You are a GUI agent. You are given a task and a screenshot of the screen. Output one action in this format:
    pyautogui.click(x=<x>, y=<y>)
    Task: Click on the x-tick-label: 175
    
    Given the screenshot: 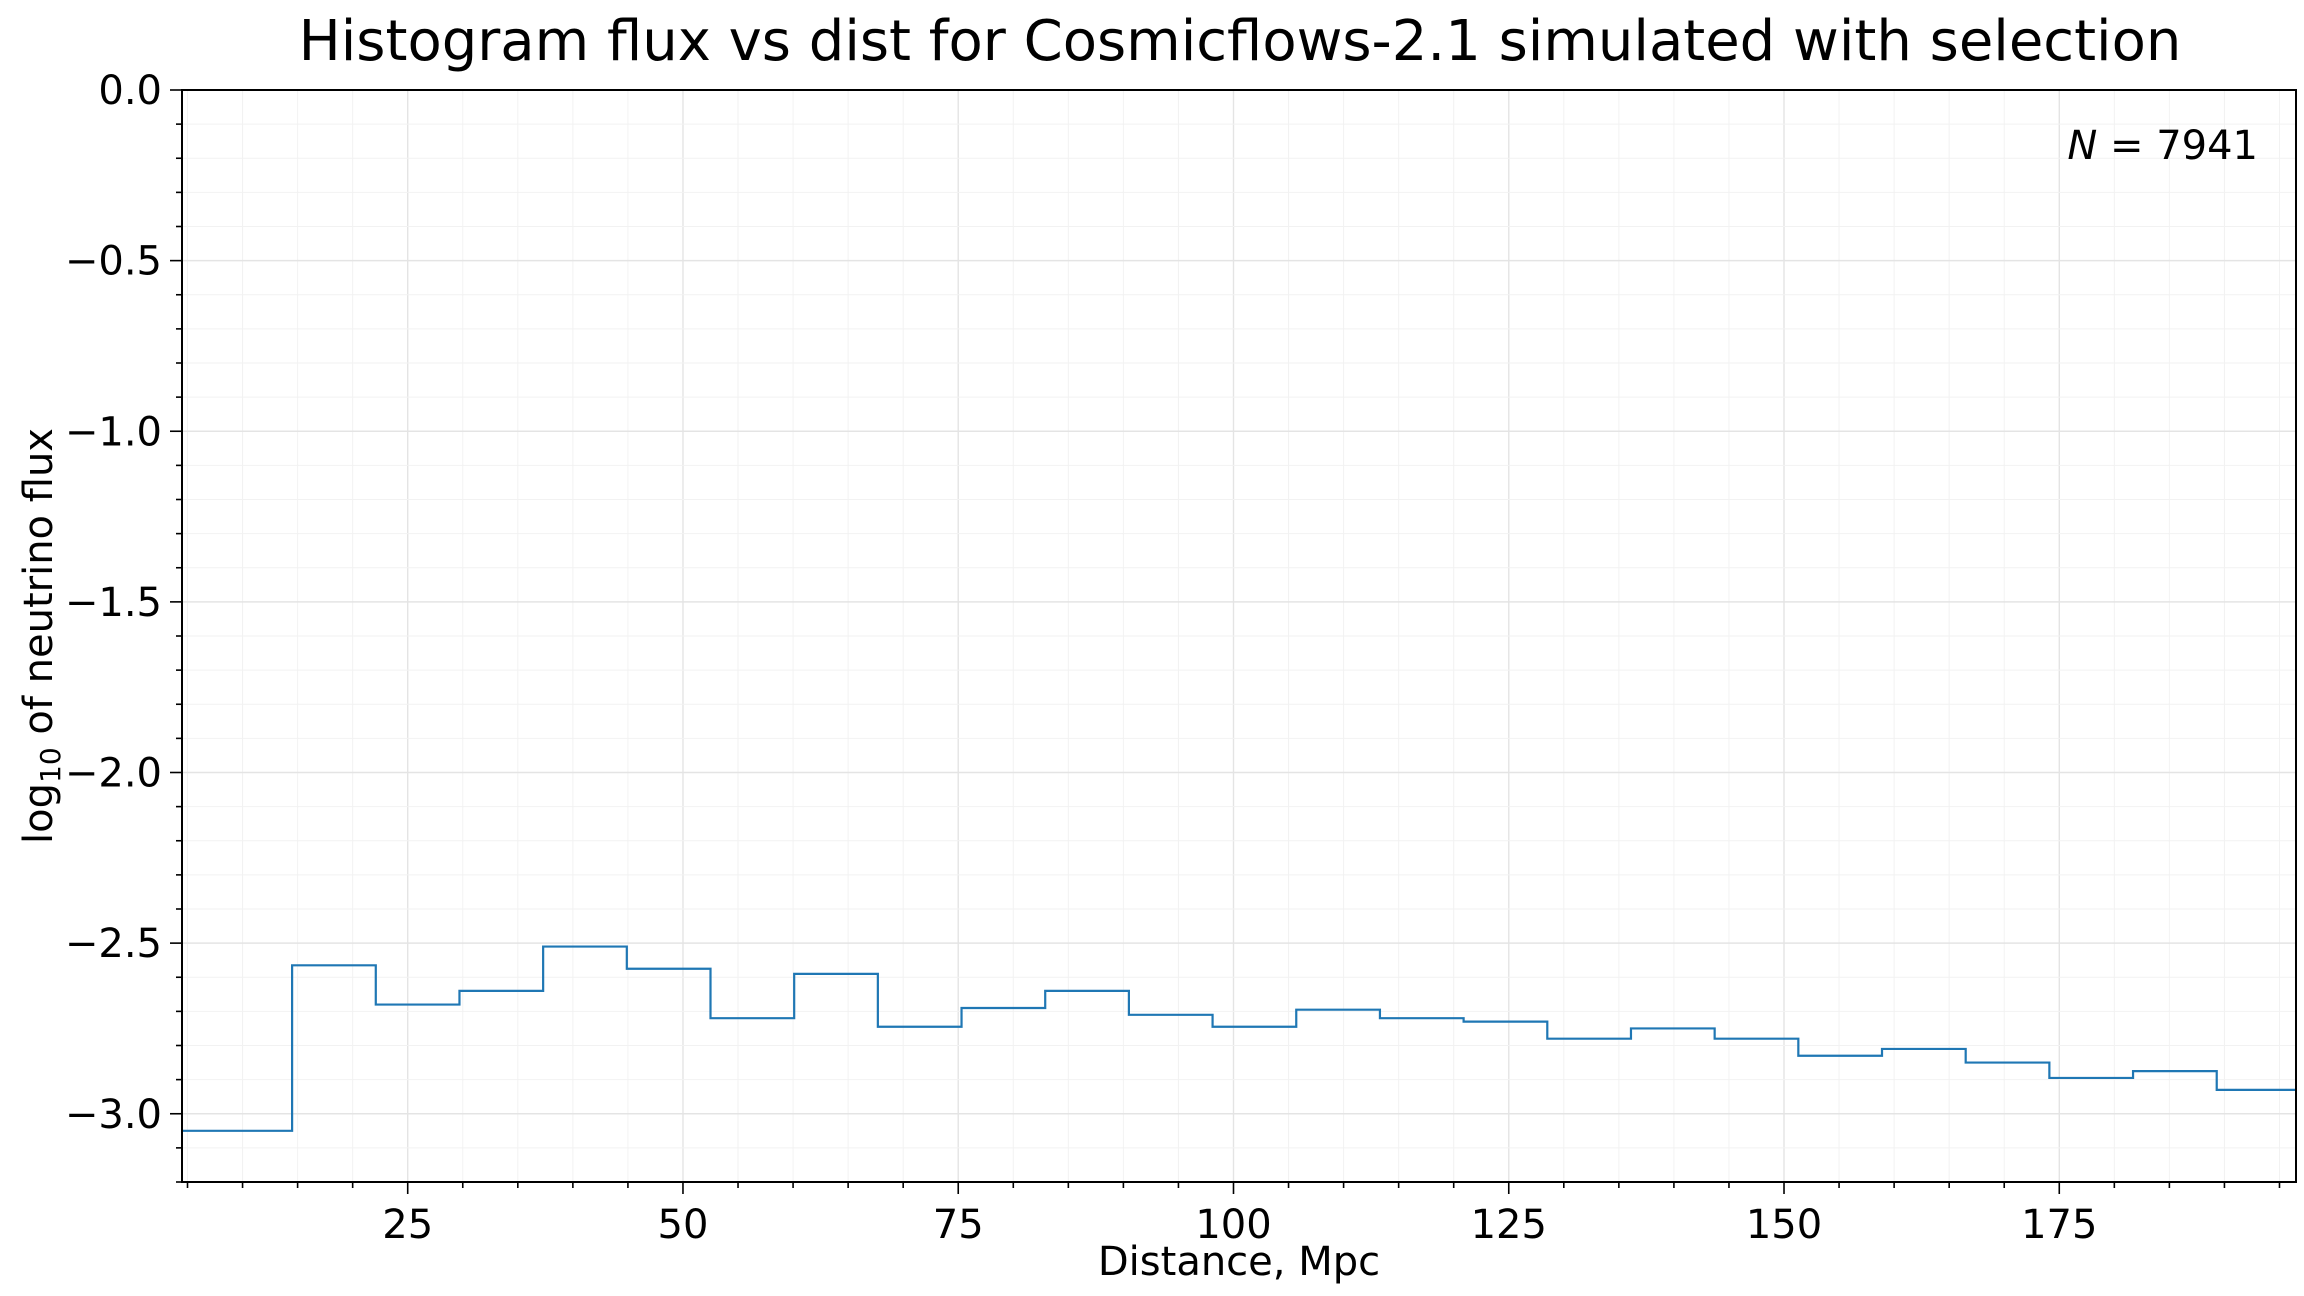 What is the action you would take?
    pyautogui.click(x=2059, y=1225)
    